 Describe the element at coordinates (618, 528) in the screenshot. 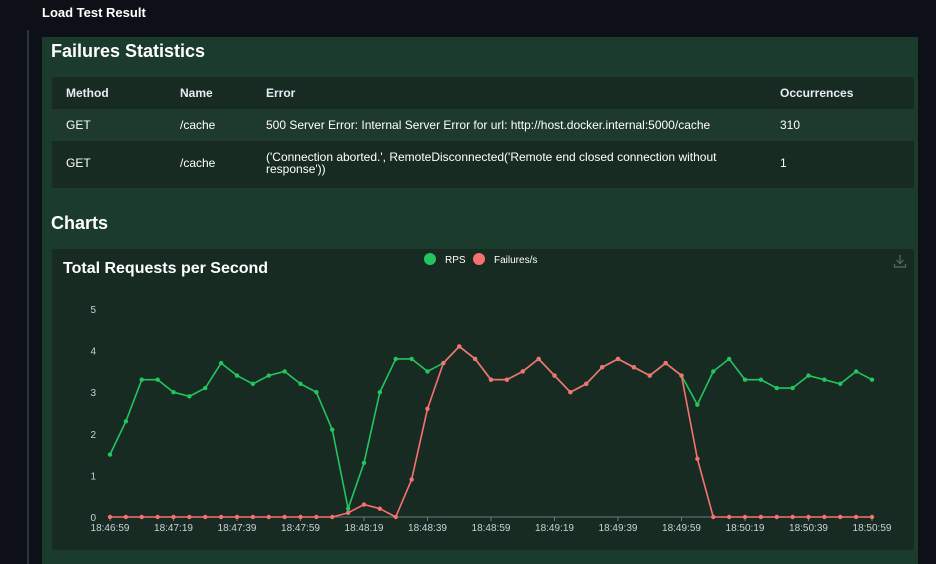

I see `x-tick-label: 18:49:39` at that location.